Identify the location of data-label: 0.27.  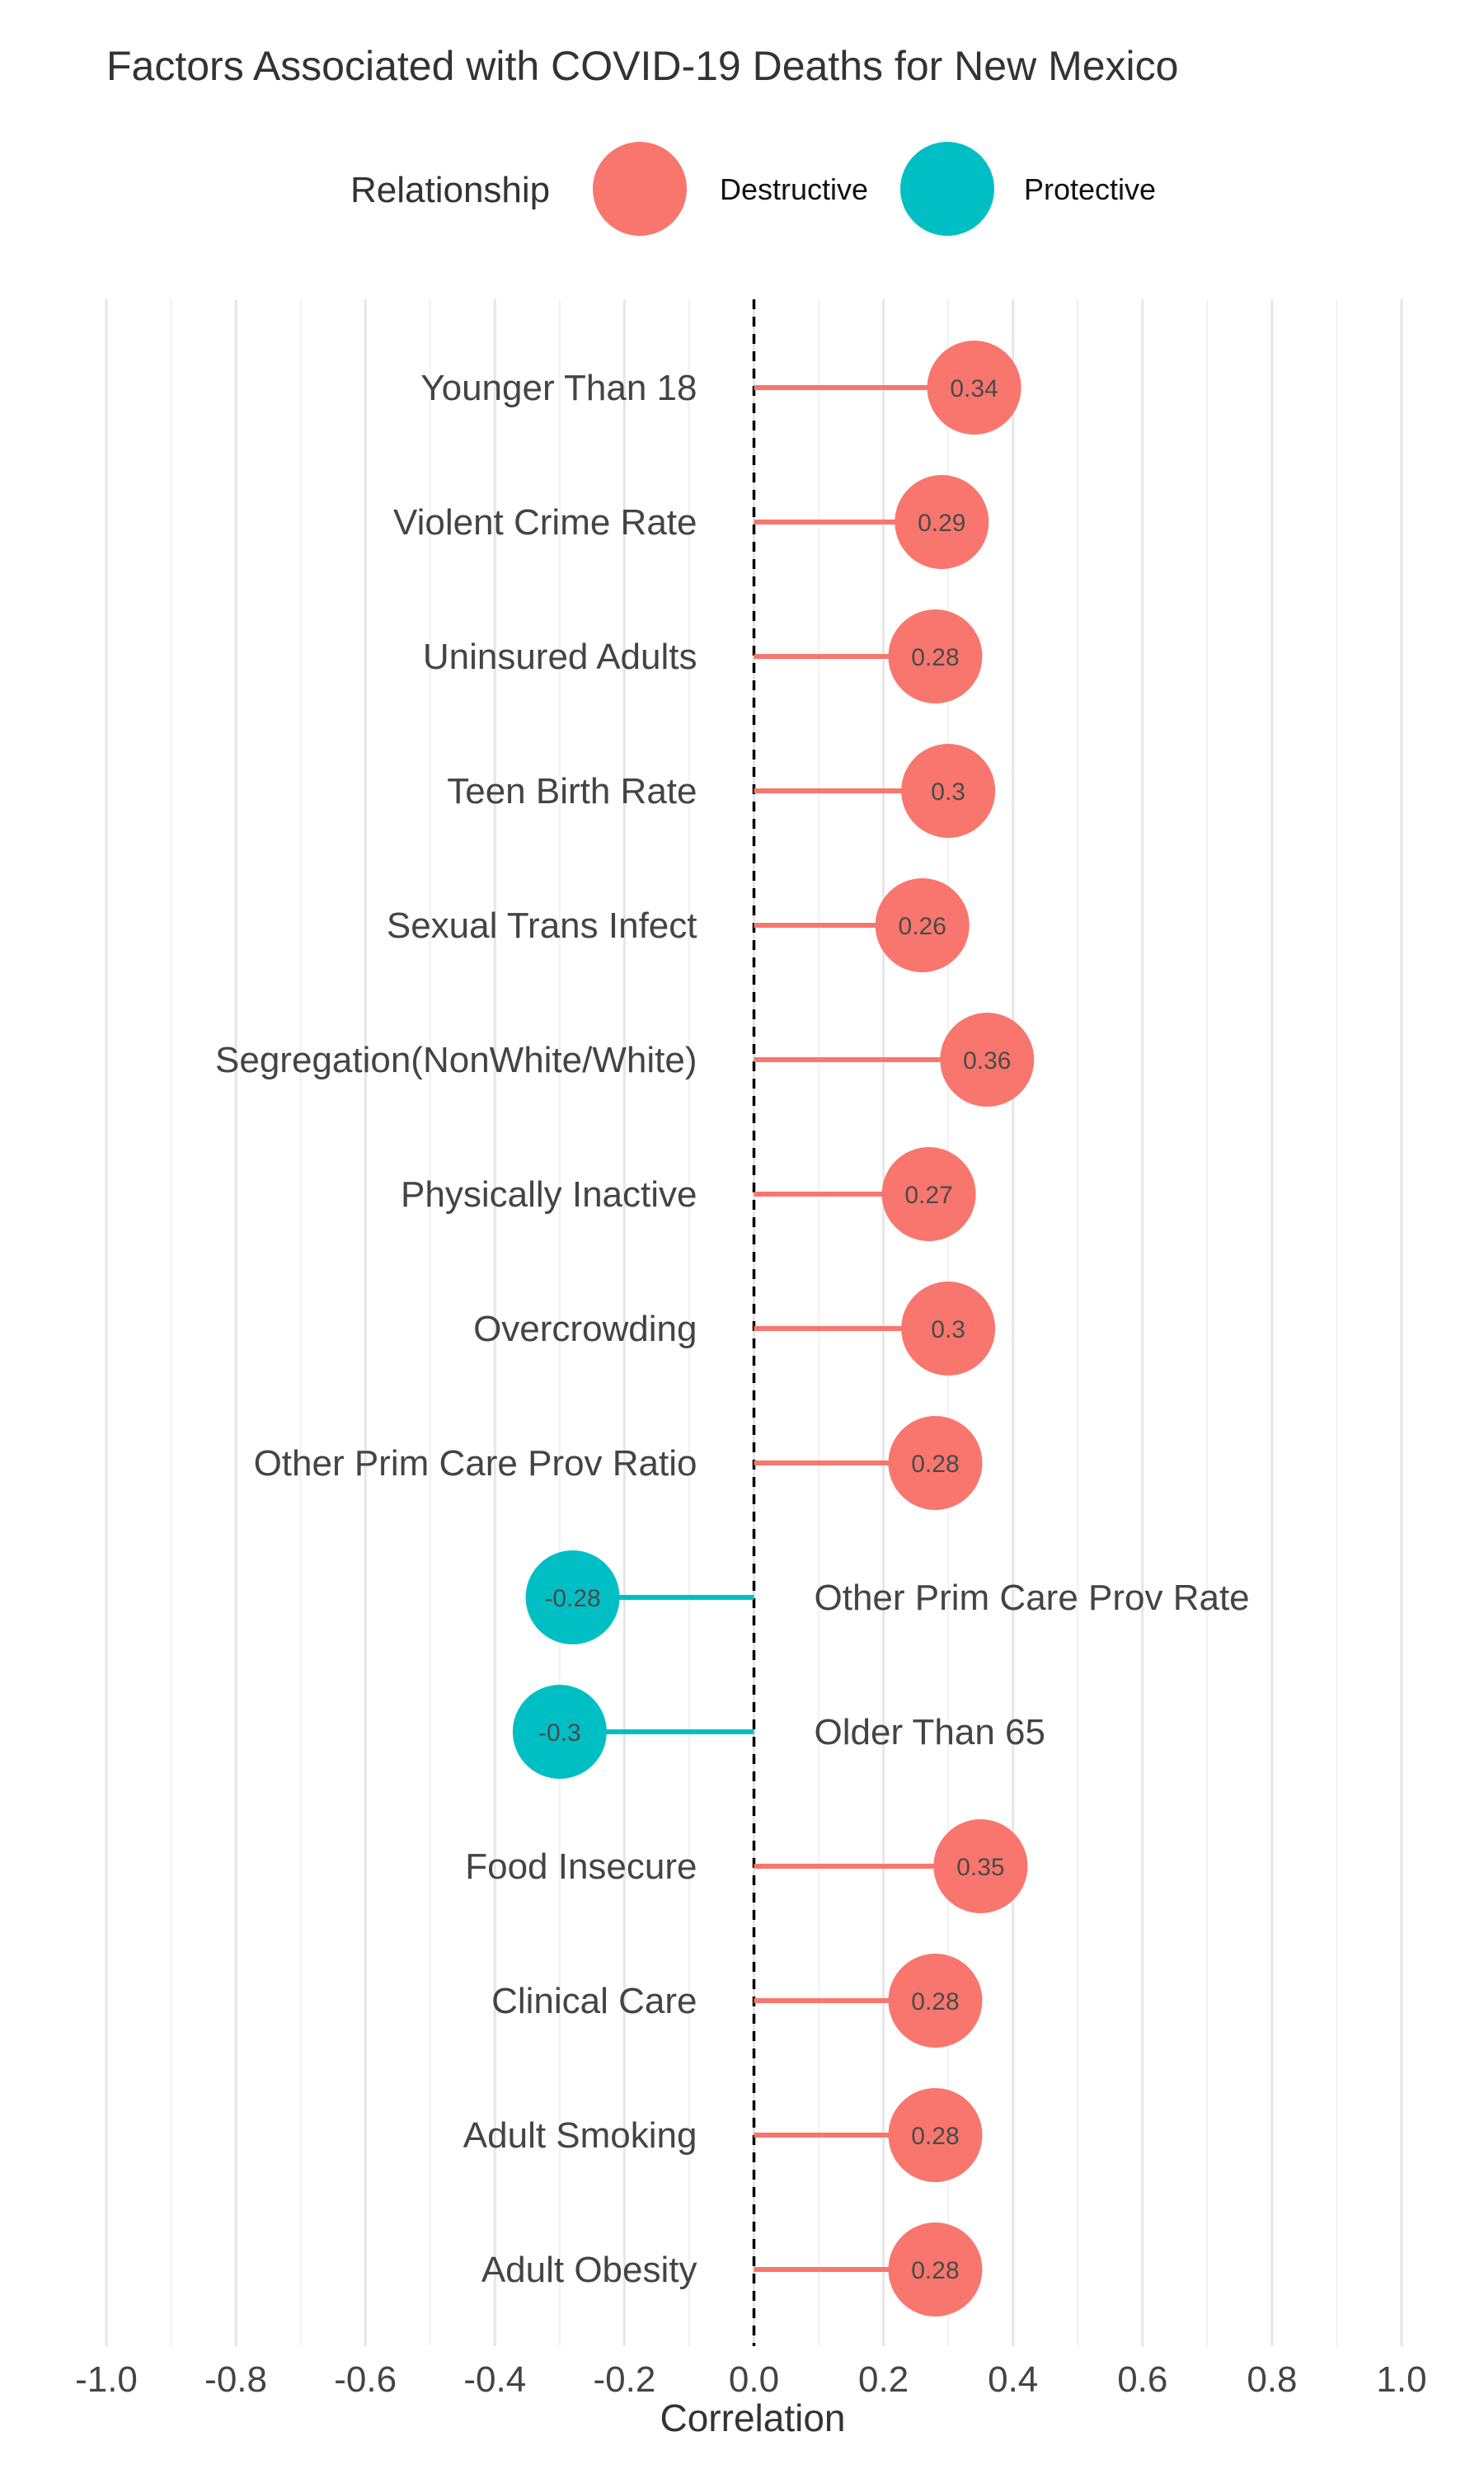
(928, 1195).